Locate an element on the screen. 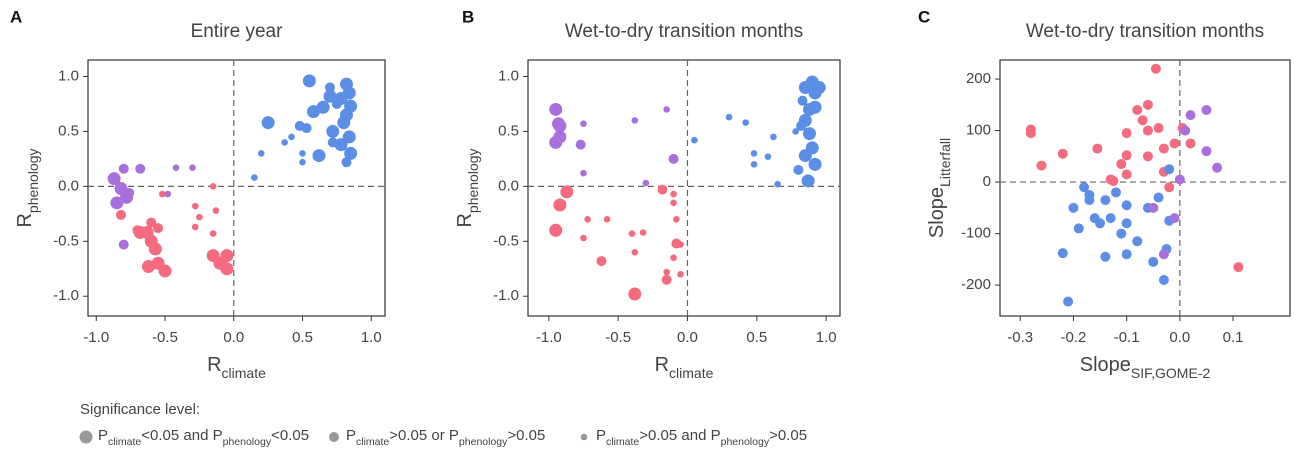 The height and width of the screenshot is (452, 1301). label-main: Slope is located at coordinates (937, 212).